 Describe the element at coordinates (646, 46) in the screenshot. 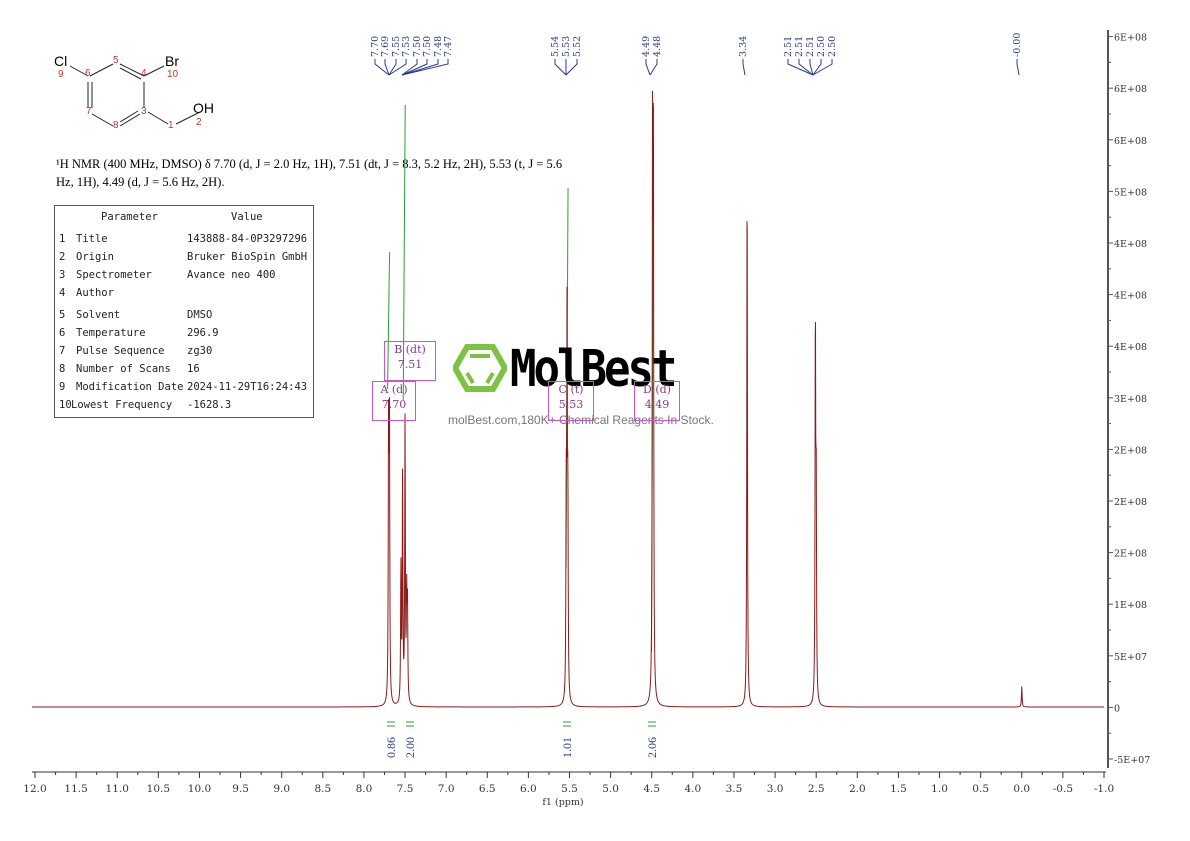

I see `svg-text: 4.49` at that location.